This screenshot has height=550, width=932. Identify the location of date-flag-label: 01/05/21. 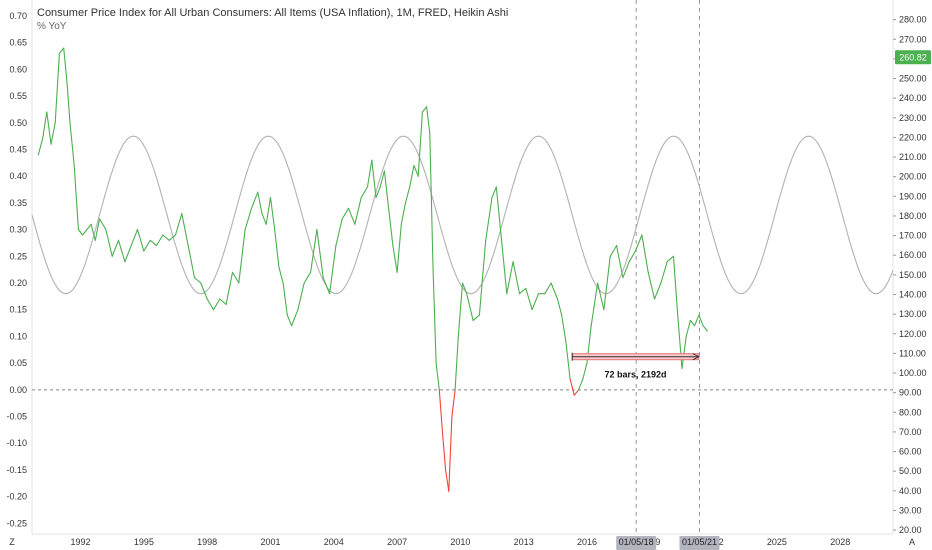
(699, 542).